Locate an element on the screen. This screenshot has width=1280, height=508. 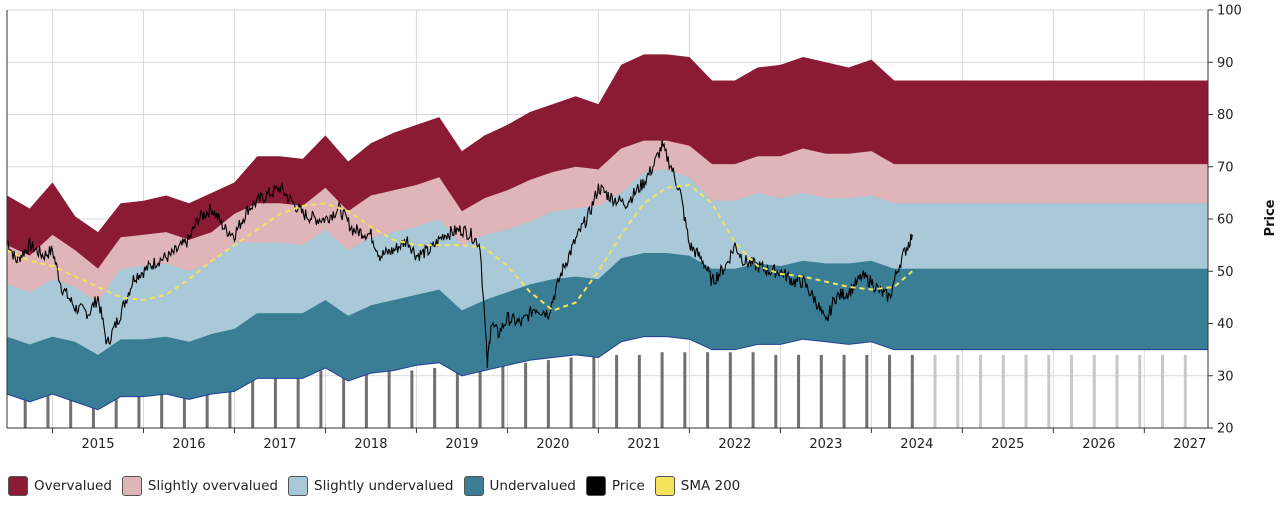
y-tick-label: 100 is located at coordinates (1229, 11).